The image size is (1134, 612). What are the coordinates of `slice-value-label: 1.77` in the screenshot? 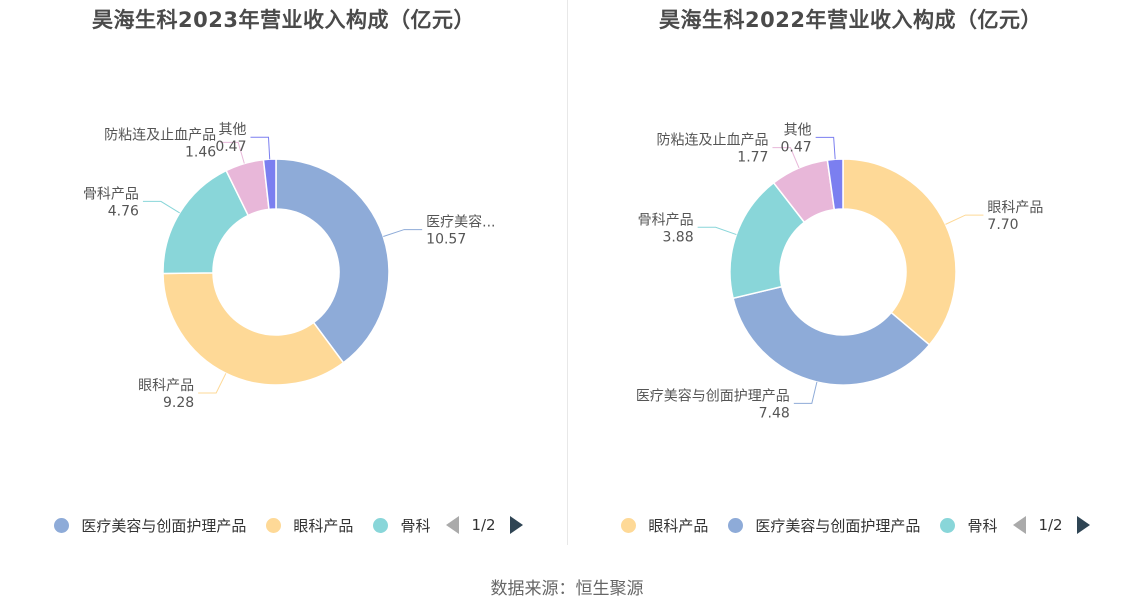 It's located at (752, 158).